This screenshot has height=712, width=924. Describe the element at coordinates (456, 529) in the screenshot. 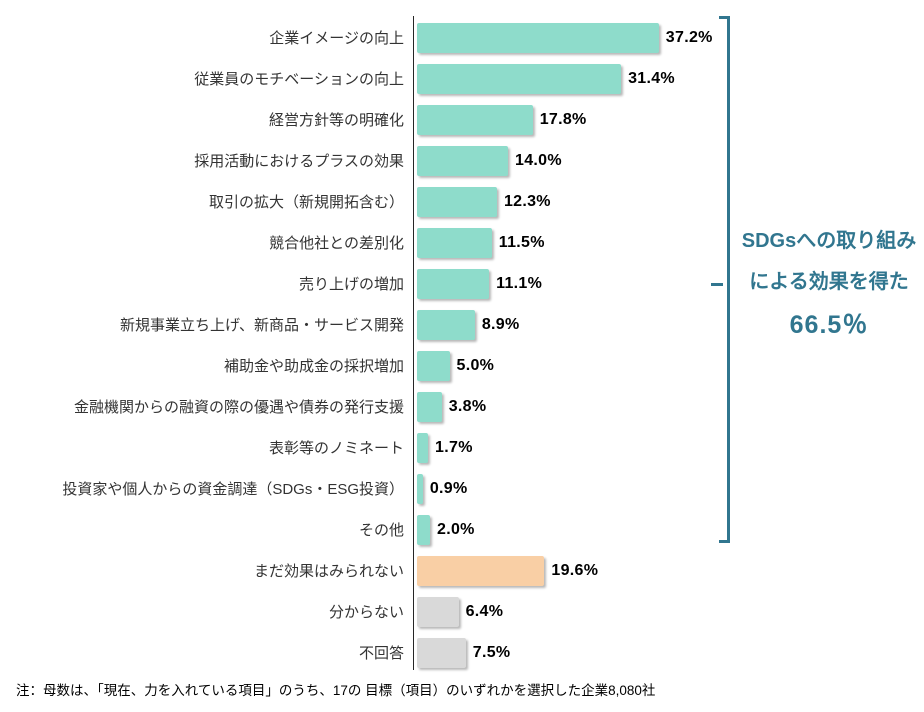

I see `value-label: 2.0%` at that location.